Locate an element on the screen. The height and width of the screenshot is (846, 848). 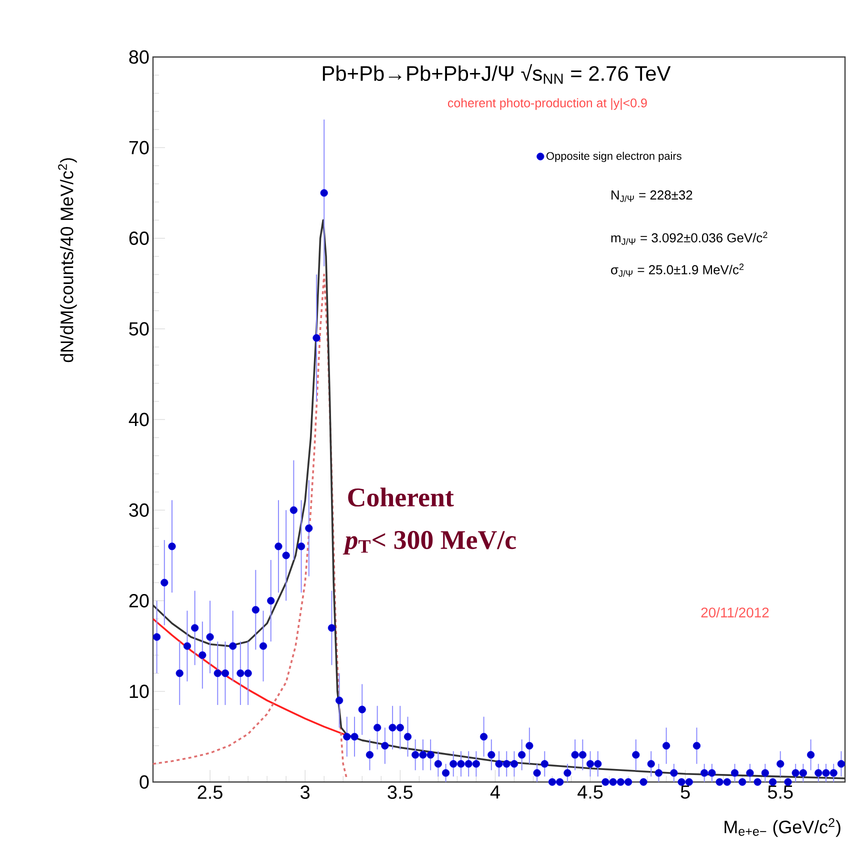
y-tick-label: 30 is located at coordinates (139, 510).